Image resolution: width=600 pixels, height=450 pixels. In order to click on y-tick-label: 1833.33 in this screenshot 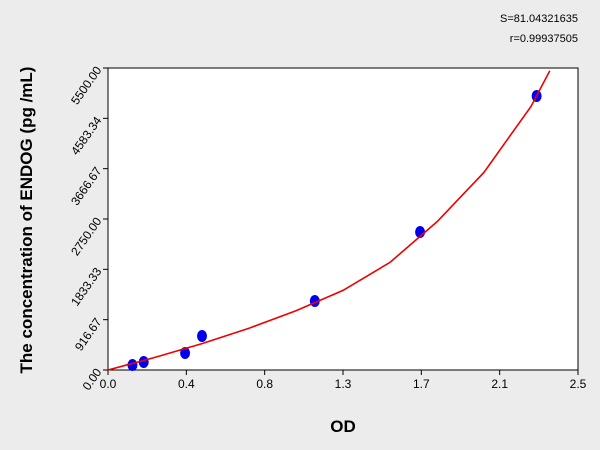, I will do `click(86, 287)`.